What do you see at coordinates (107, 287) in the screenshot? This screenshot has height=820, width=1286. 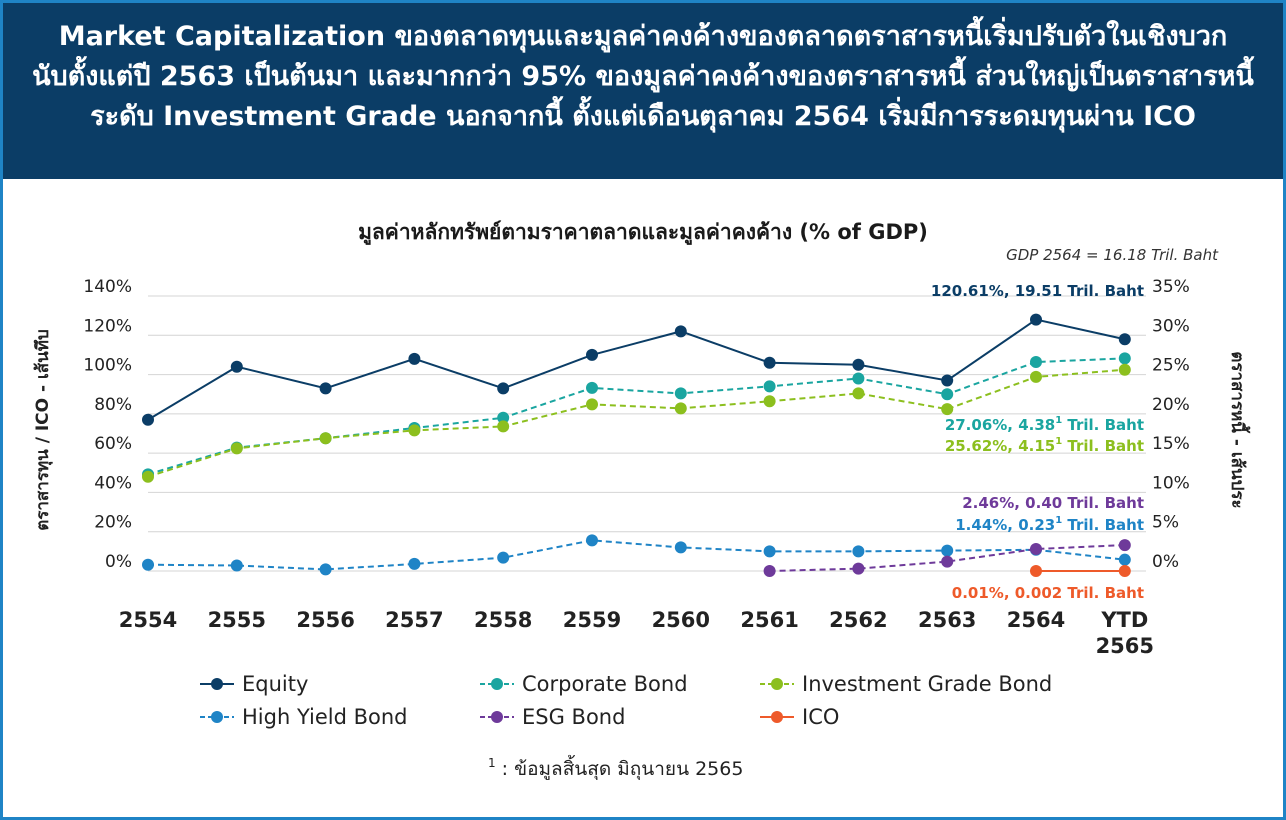 I see `left-tick-label: 140%` at bounding box center [107, 287].